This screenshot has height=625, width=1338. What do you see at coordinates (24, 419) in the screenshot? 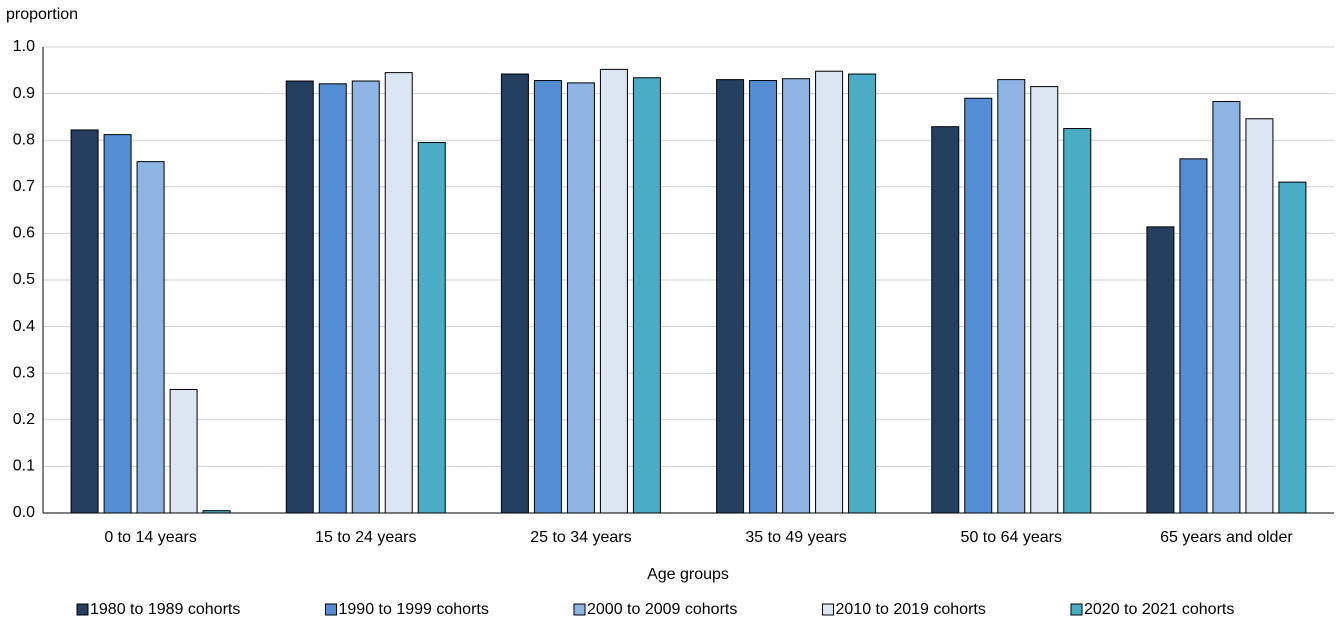
I see `y-tick-label: 0.2` at bounding box center [24, 419].